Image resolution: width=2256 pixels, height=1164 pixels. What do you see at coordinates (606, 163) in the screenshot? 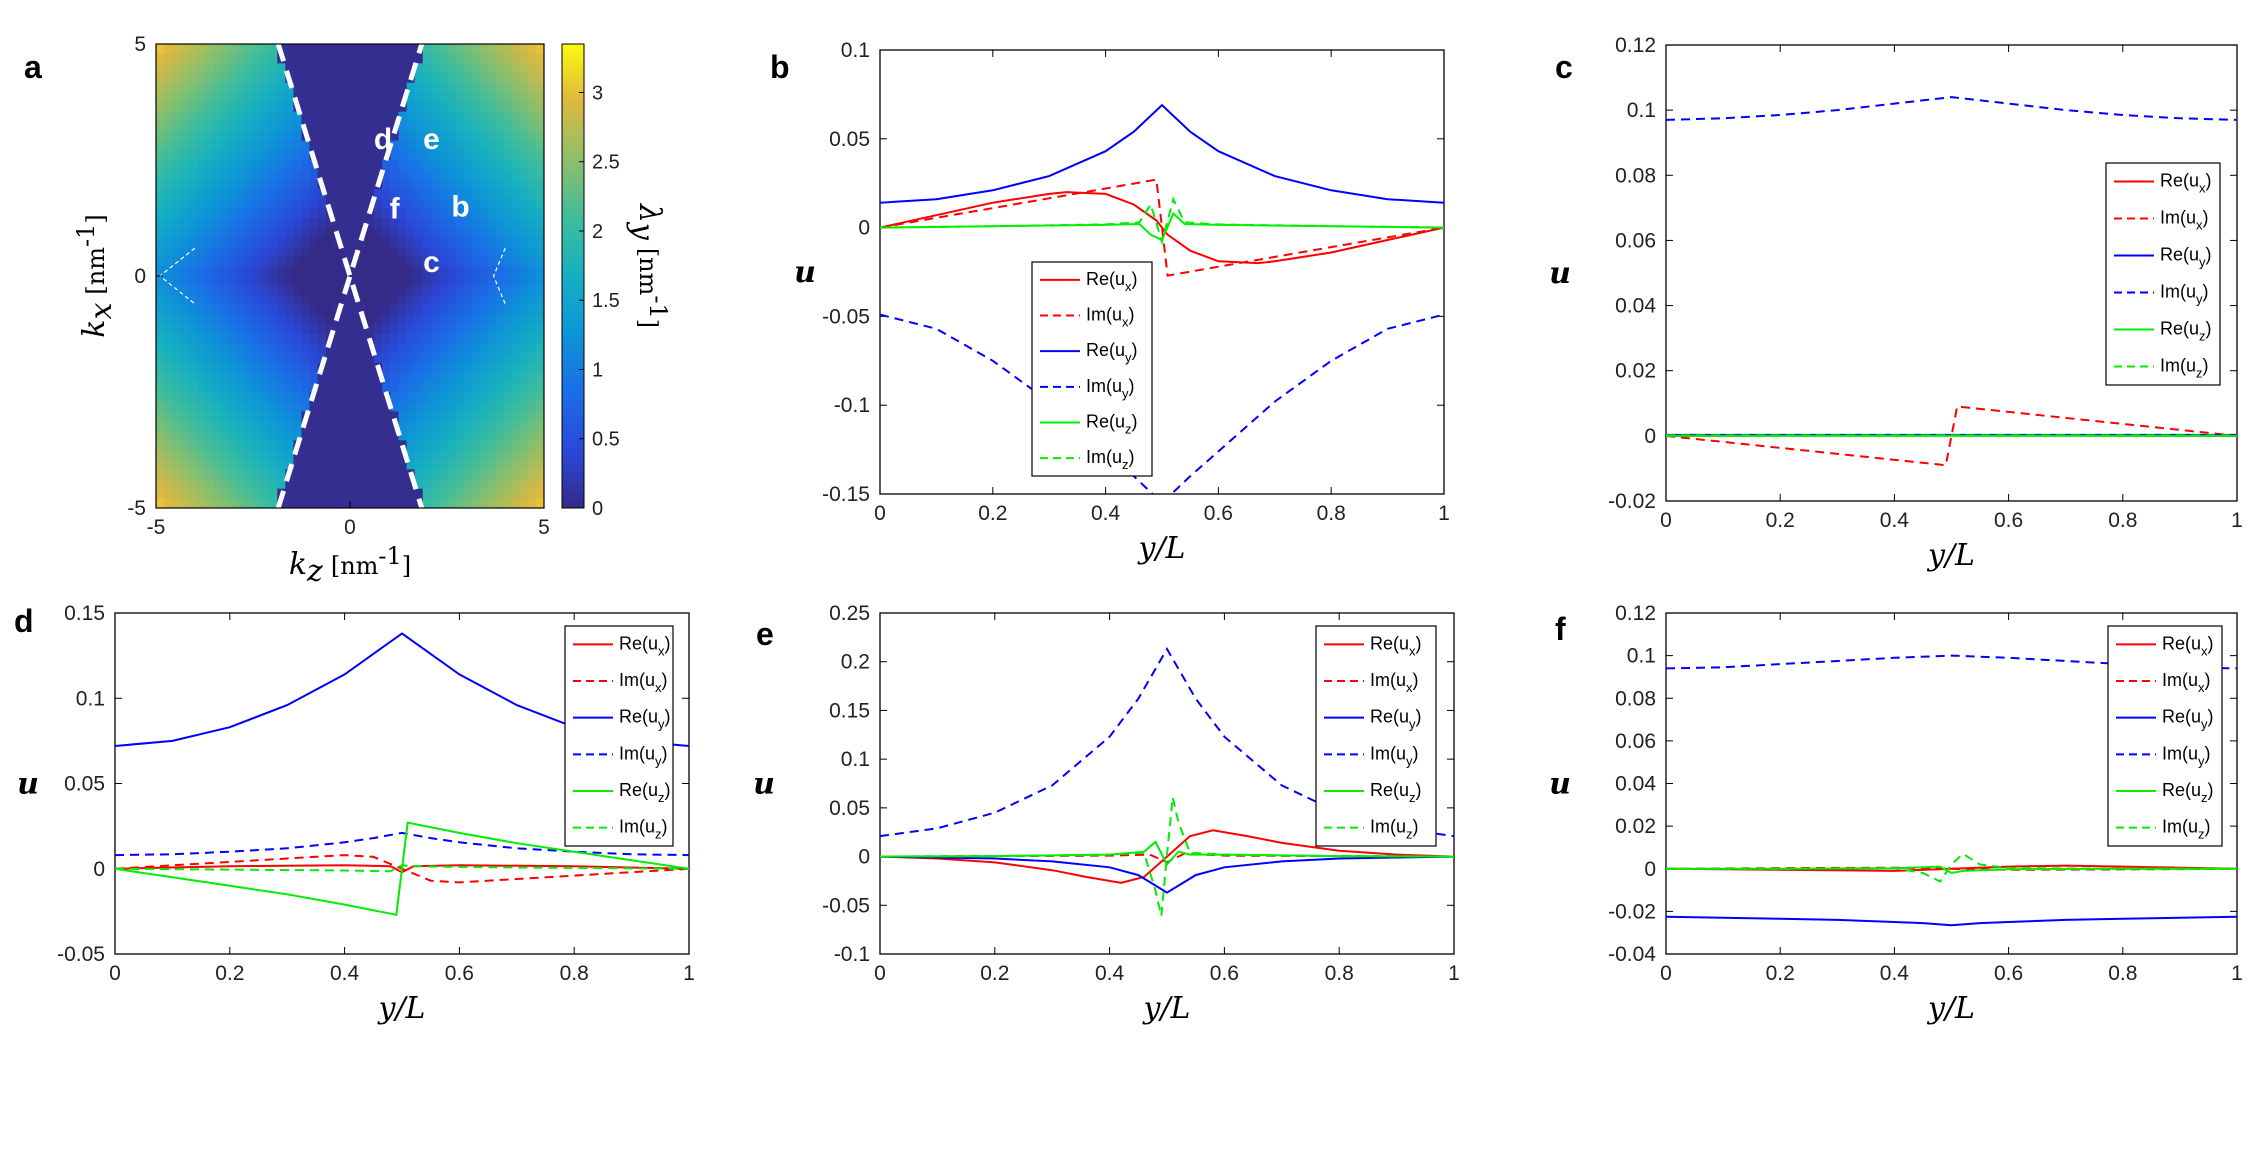
I see `colorbar-tick-label: 2.5` at bounding box center [606, 163].